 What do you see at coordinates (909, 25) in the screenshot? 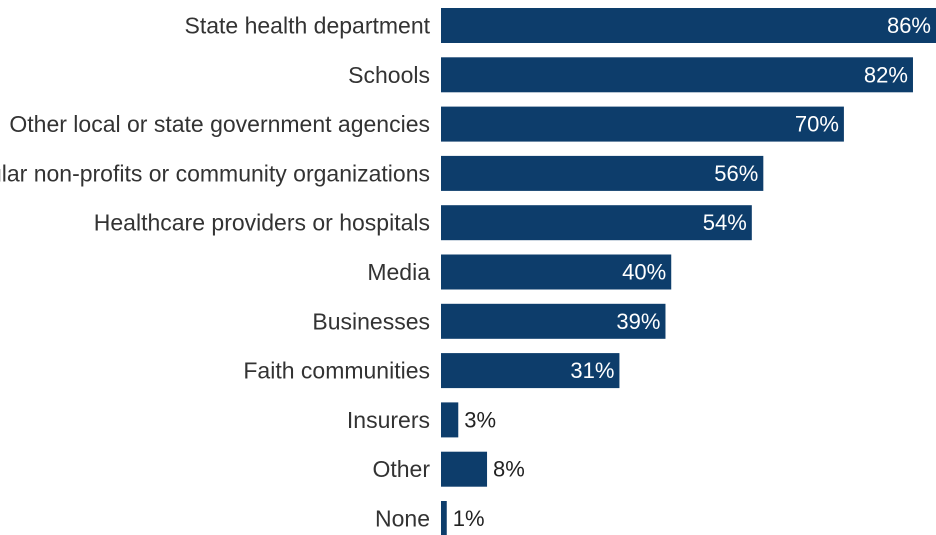
I see `value-label: 86%` at bounding box center [909, 25].